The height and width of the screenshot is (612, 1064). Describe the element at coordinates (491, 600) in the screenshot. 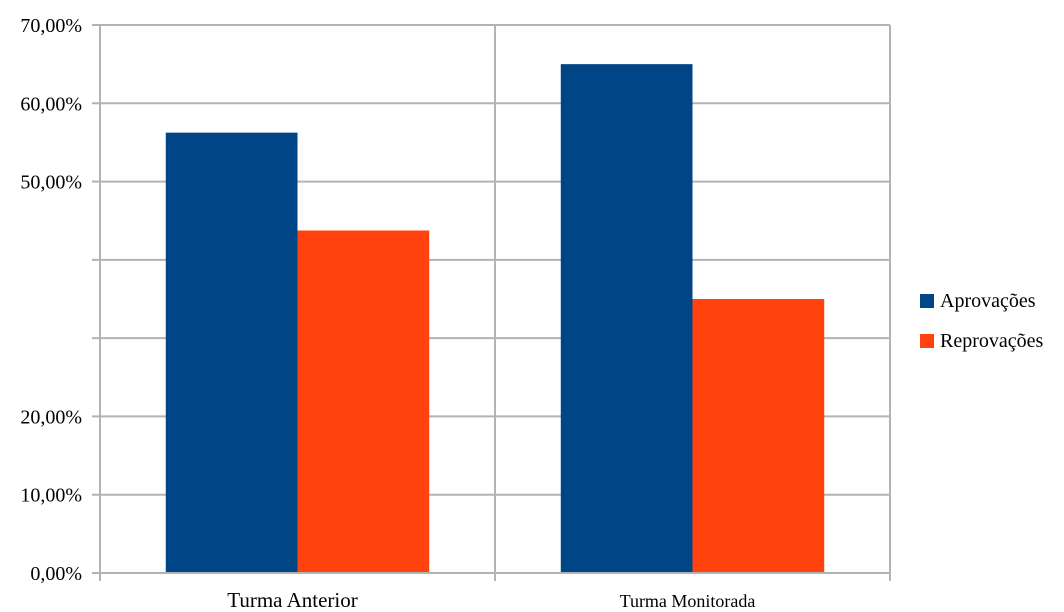

I see `x-tick-labels: Turma Anterior Turma Monitorada` at that location.